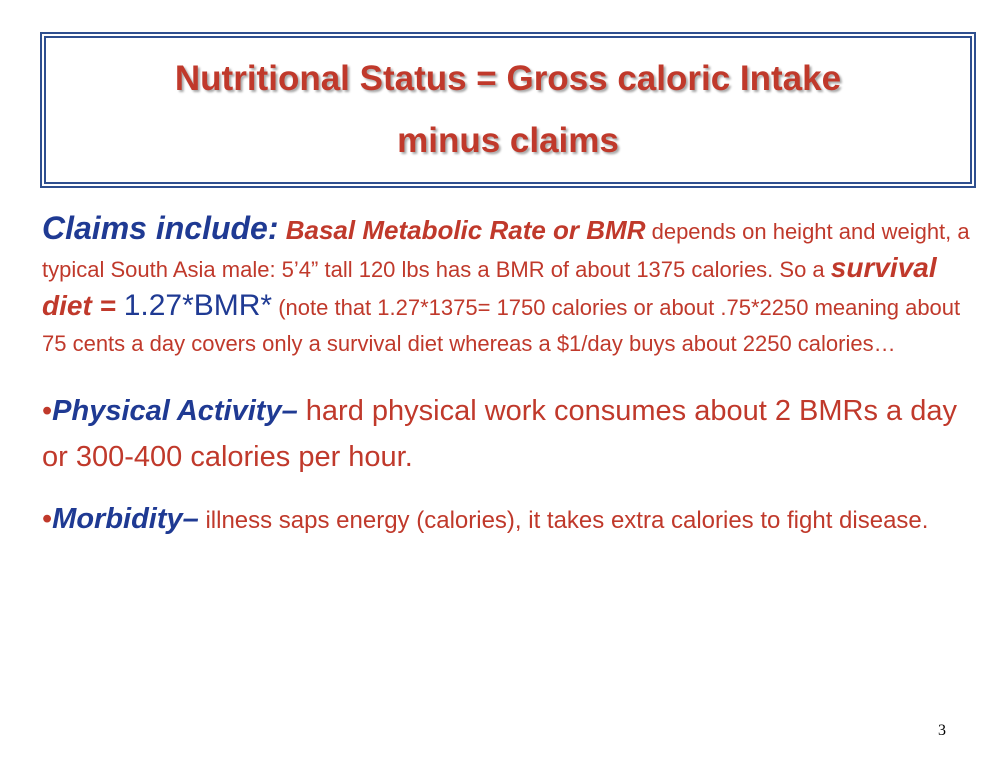  I want to click on slide-number: 3, so click(942, 730).